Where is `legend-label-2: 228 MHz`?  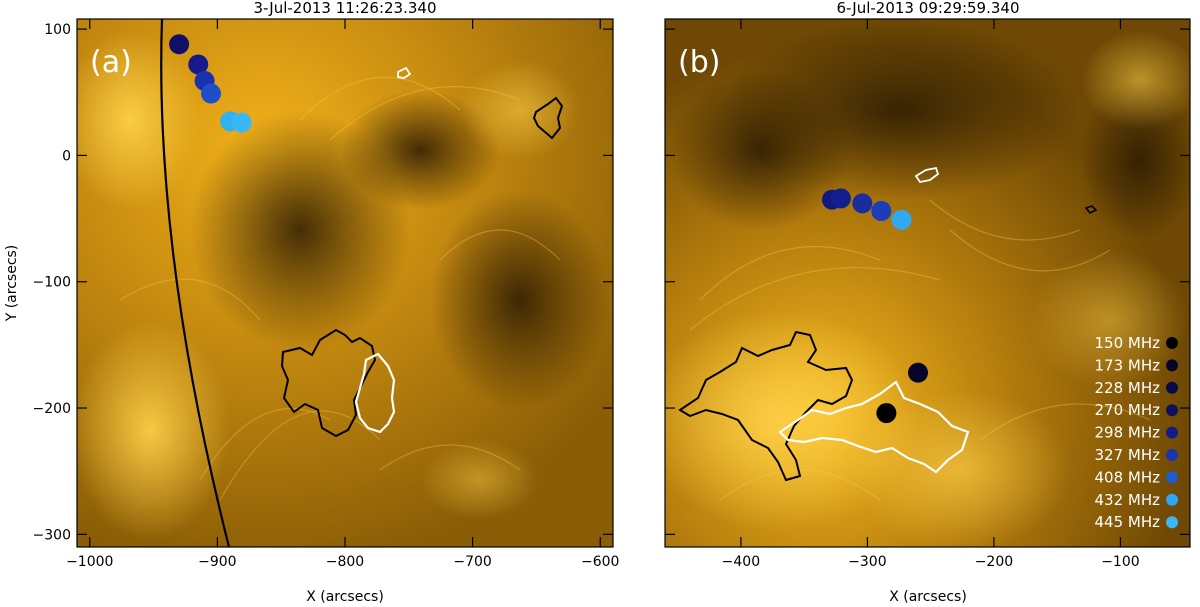
legend-label-2: 228 MHz is located at coordinates (1128, 388).